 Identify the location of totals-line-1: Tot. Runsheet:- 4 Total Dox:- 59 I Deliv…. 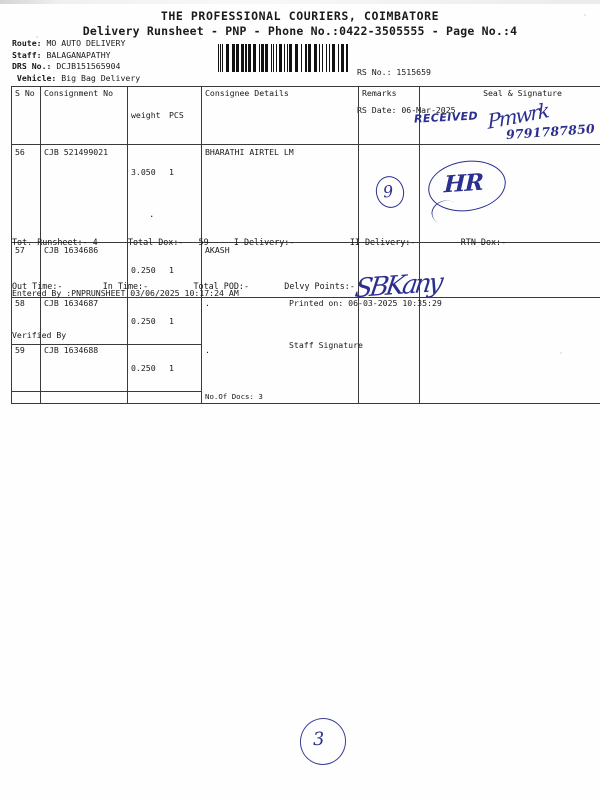
(259, 242).